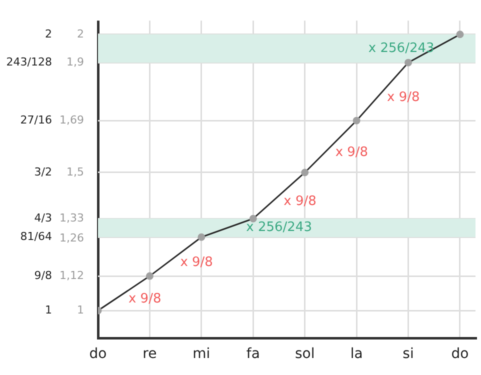 The image size is (481, 375). Describe the element at coordinates (75, 61) in the screenshot. I see `y2-tick-label: 1,9` at that location.